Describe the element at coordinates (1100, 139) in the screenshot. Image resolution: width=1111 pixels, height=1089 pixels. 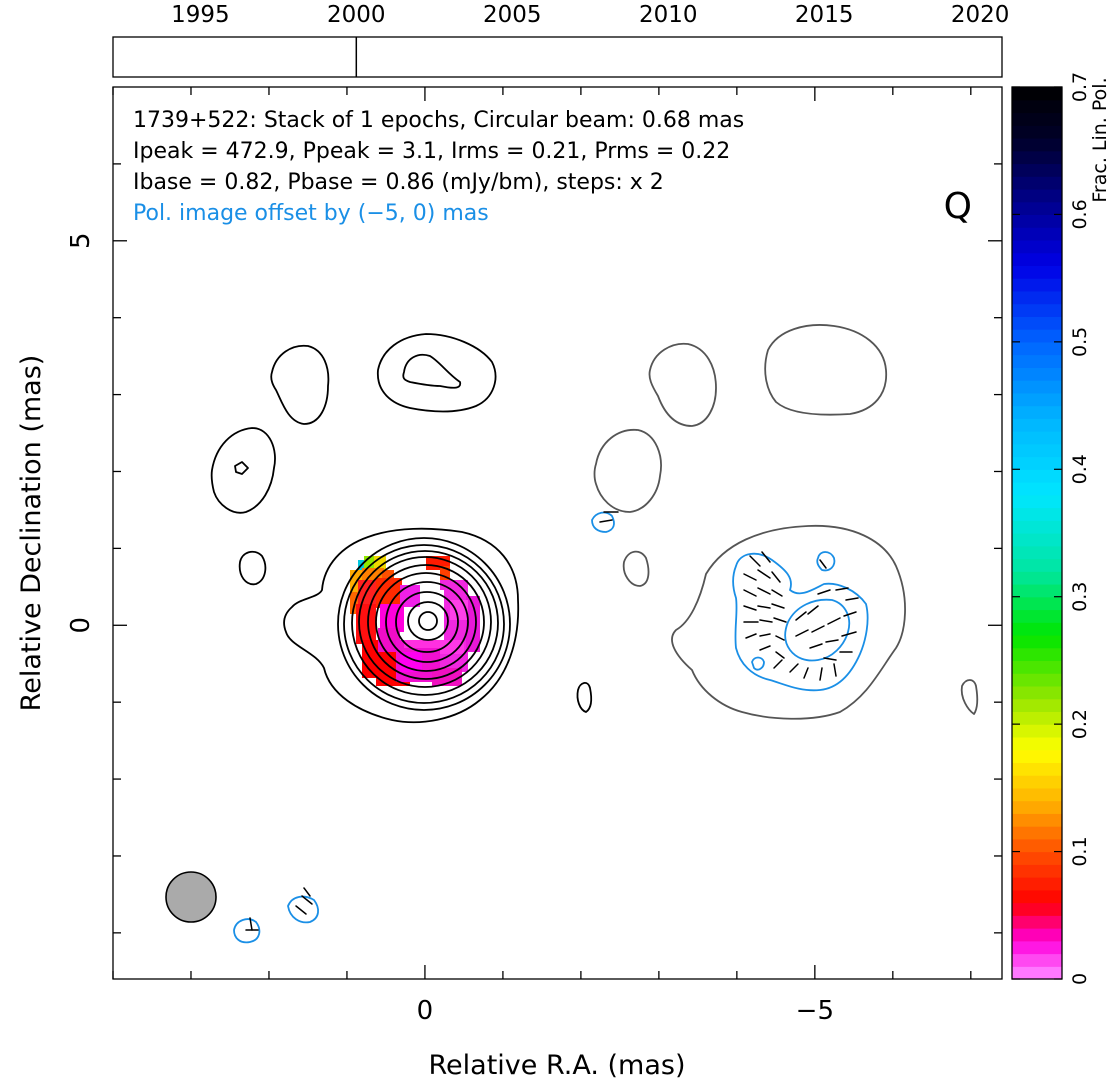
I see `colorbar-title: Frac. Lin. Pol.` at that location.